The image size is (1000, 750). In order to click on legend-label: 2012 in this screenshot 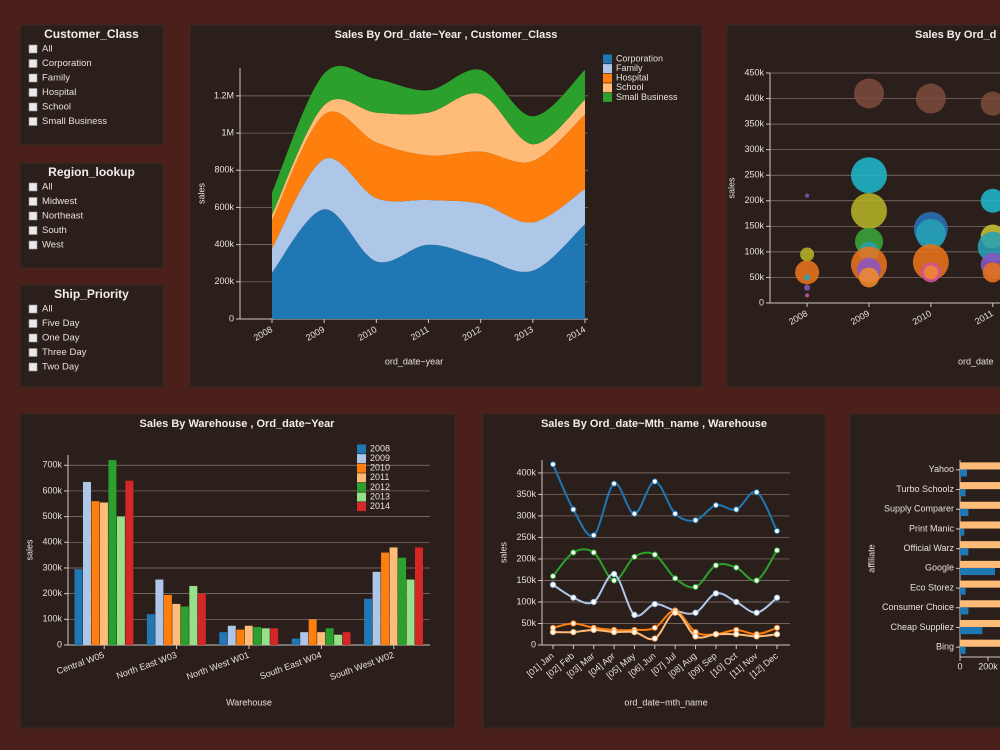, I will do `click(380, 487)`.